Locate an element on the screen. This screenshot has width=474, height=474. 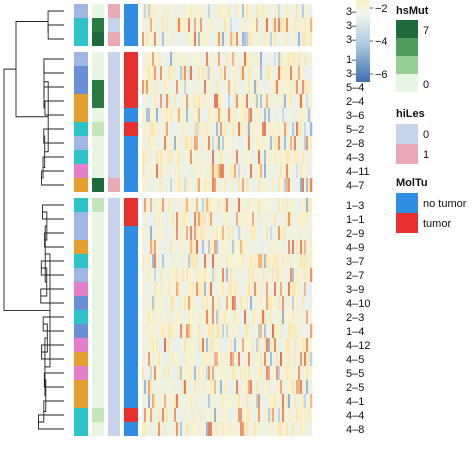
hiles-cell is located at coordinates (114, 157).